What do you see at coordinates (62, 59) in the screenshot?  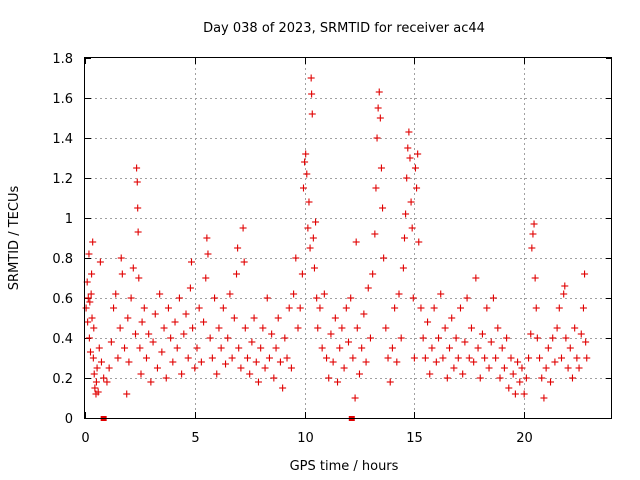 I see `y-tick-label: 1.8` at bounding box center [62, 59].